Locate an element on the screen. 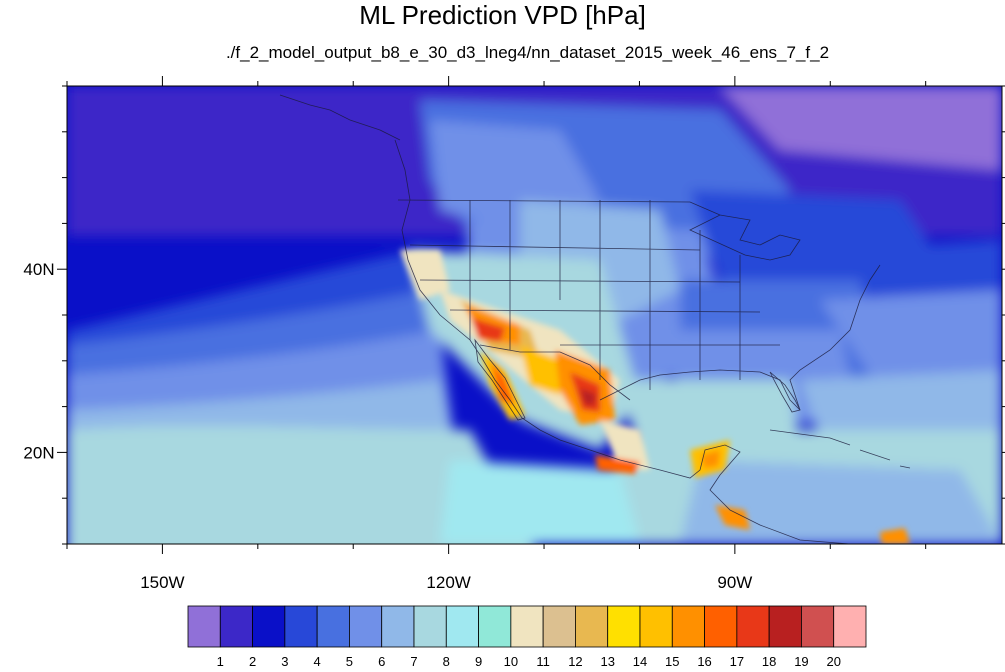  field-nicaragua is located at coordinates (732, 517).